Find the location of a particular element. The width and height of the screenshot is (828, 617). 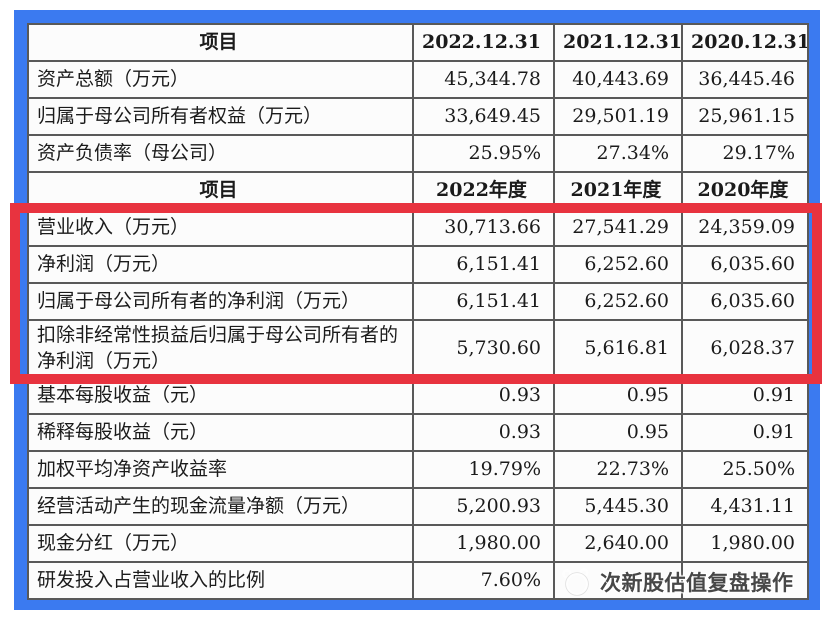

value-cell: 24,359.09 is located at coordinates (745, 227).